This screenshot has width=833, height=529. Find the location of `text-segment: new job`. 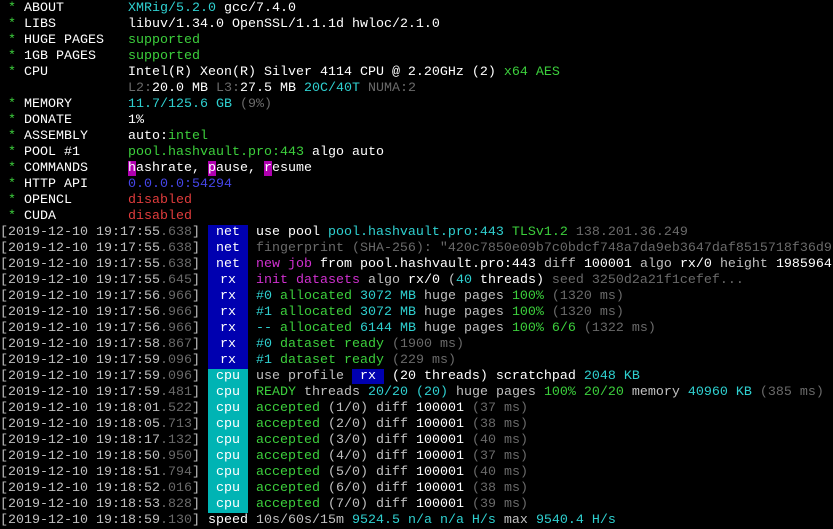

text-segment: new job is located at coordinates (283, 264).